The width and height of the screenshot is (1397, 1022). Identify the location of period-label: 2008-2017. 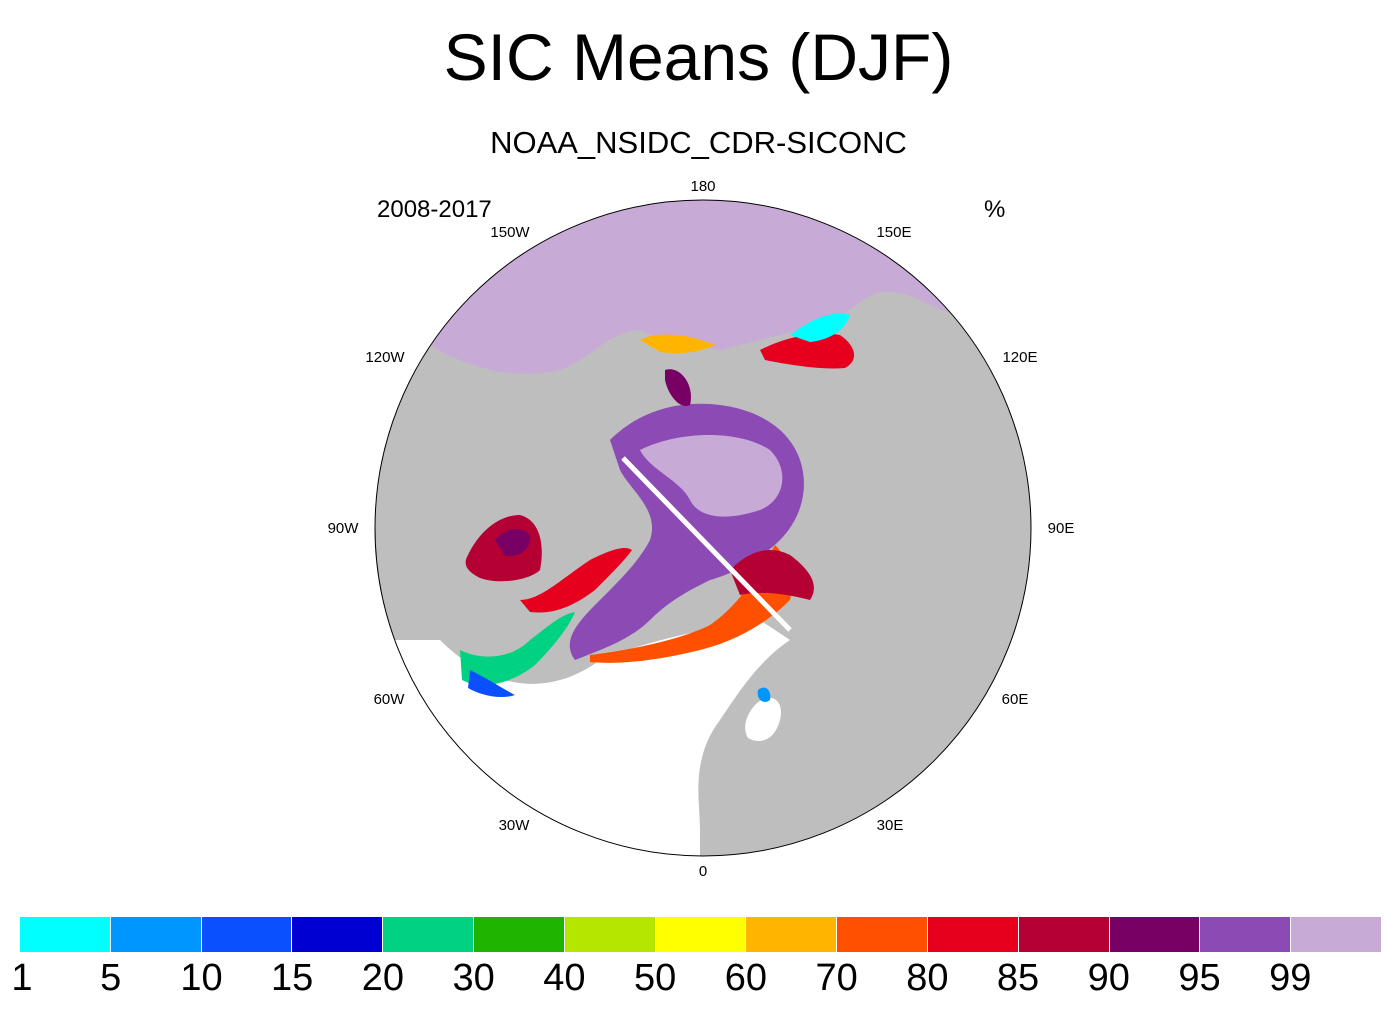
(434, 209).